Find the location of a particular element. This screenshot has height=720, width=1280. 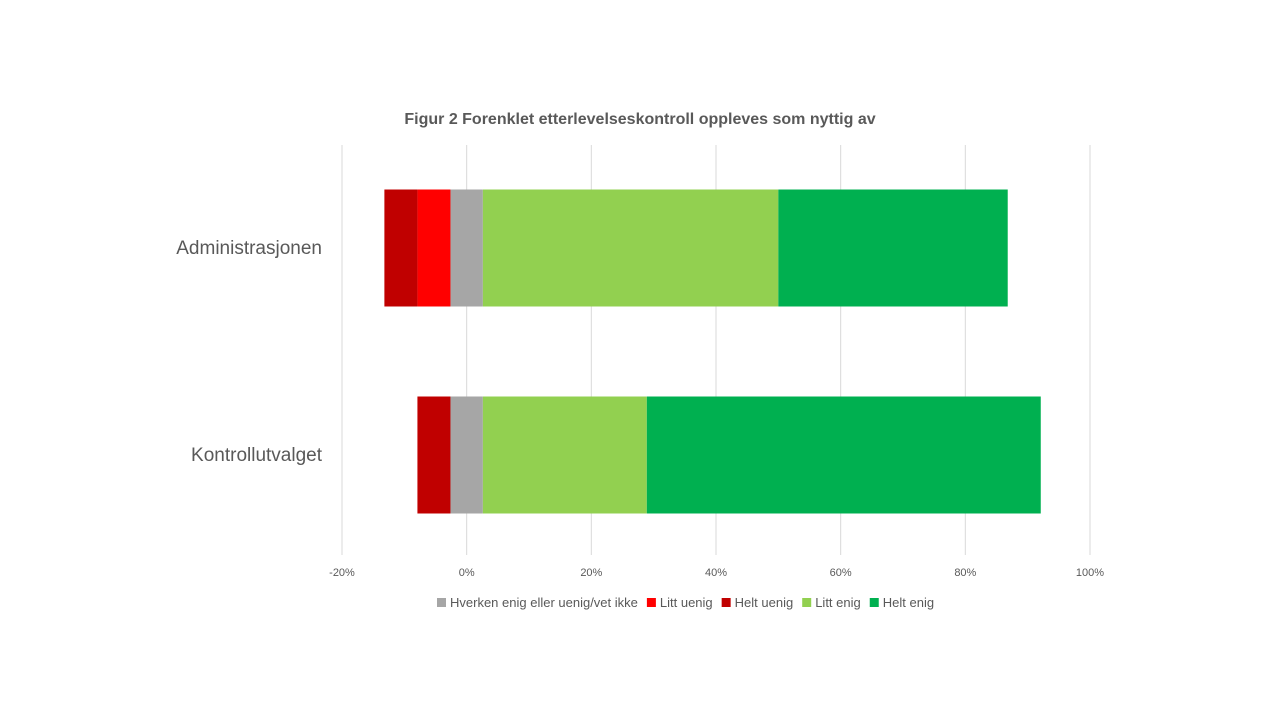

x-tick-label: 100% is located at coordinates (1090, 573).